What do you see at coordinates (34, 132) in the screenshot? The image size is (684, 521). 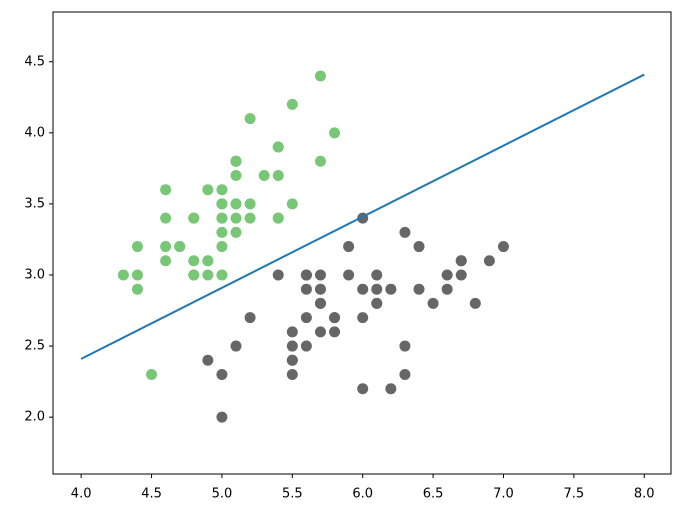 I see `y-tick-label: 4.0` at bounding box center [34, 132].